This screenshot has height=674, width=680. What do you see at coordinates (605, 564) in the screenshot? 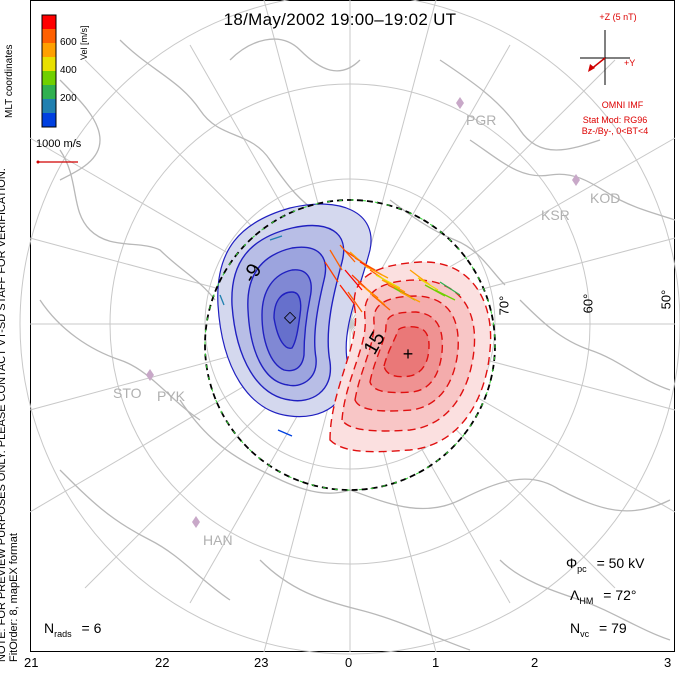
I see `stat-phi-pc: Φpc = 50 kV` at bounding box center [605, 564].